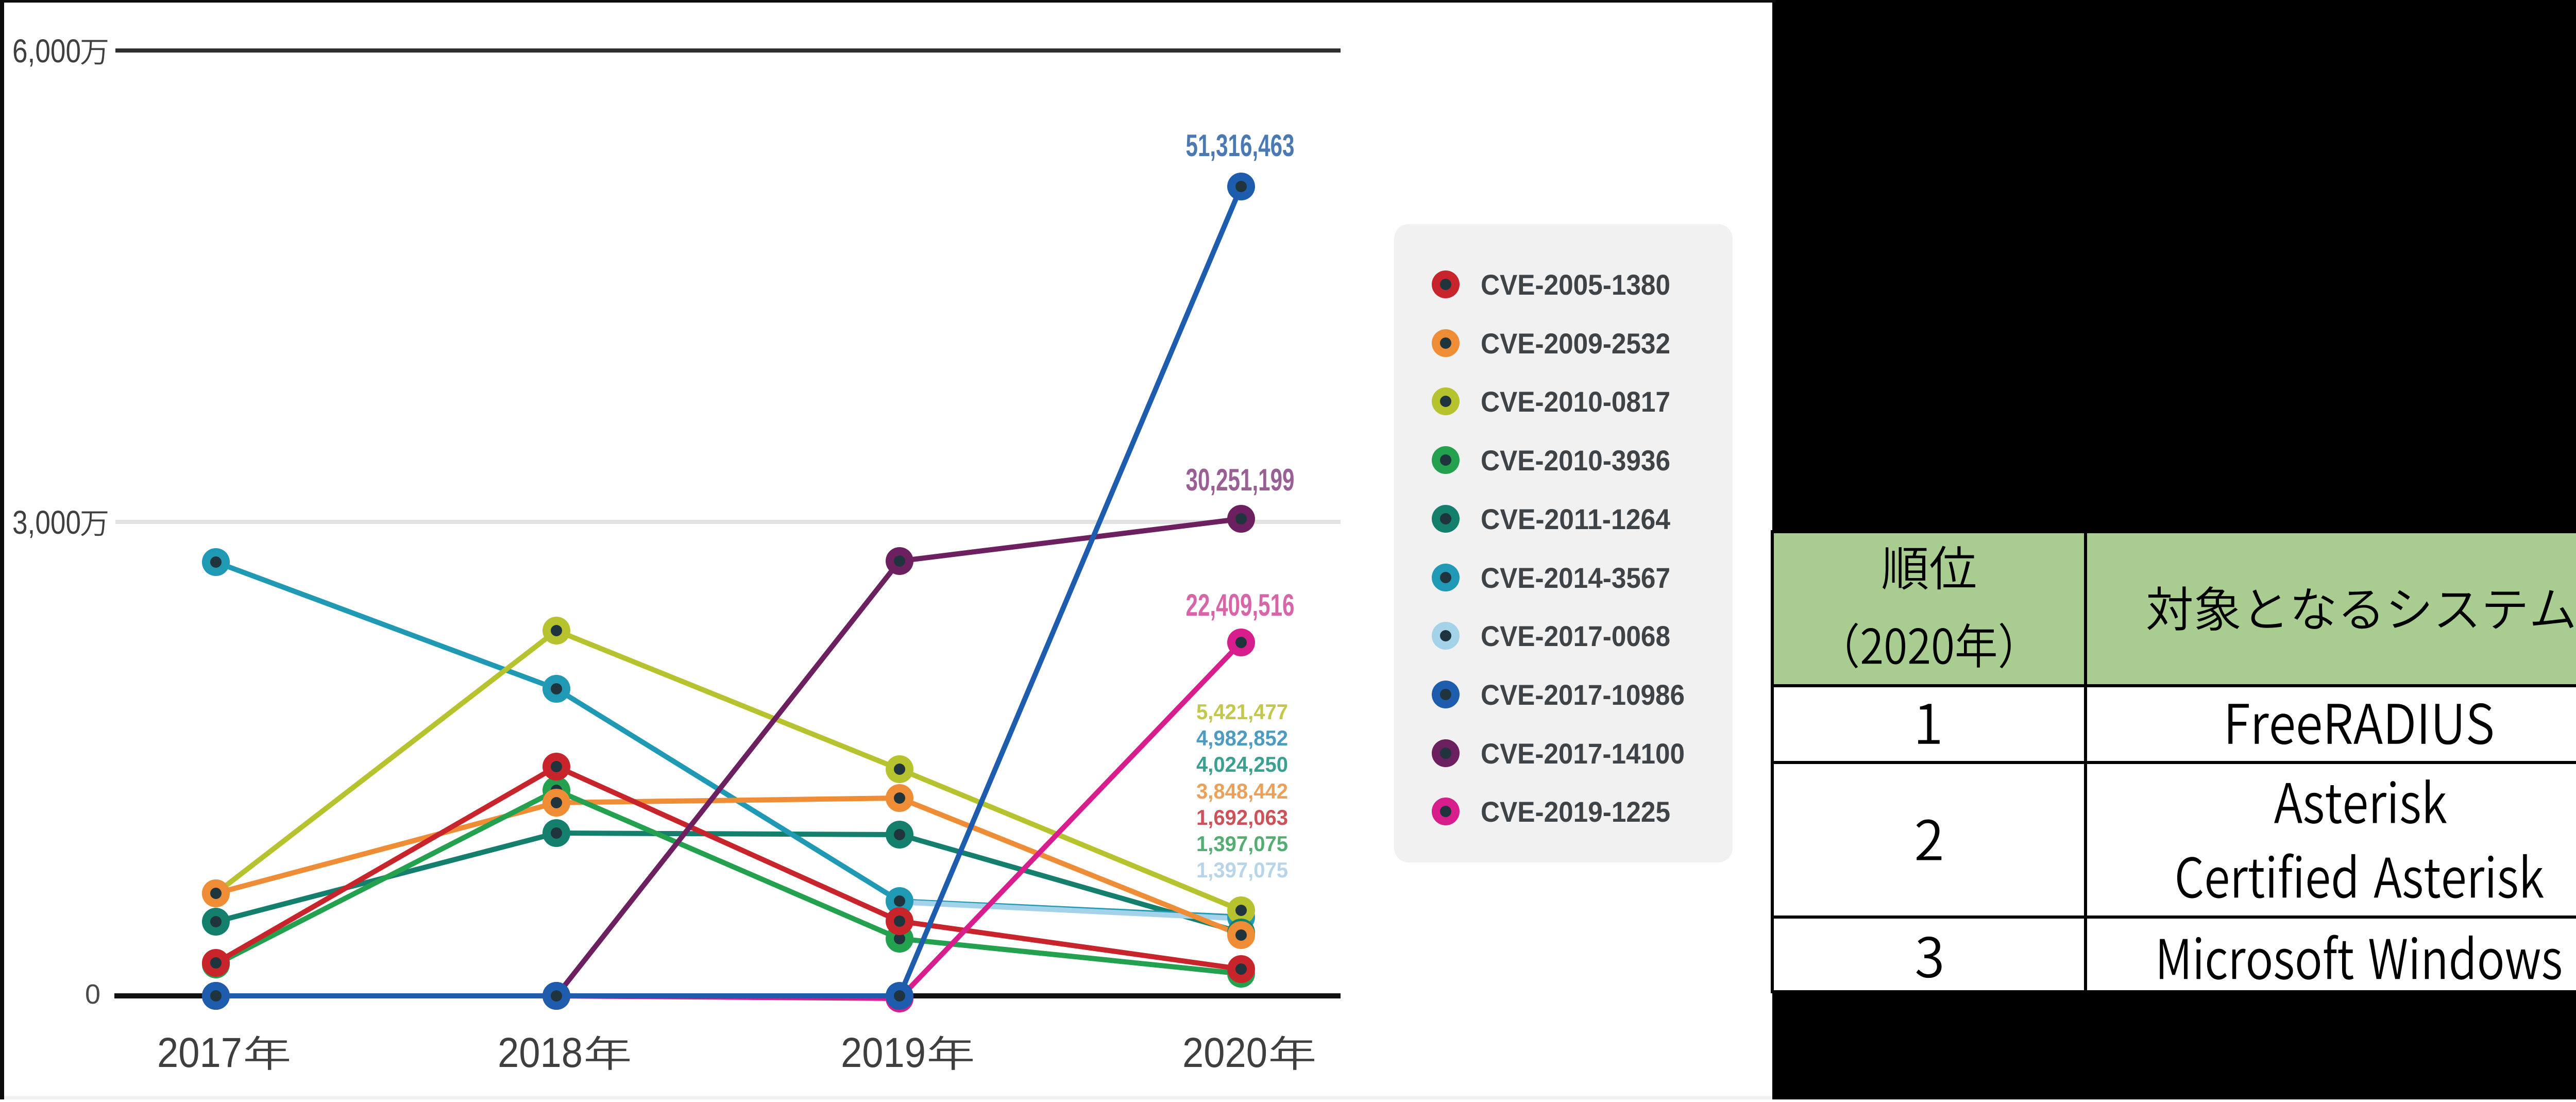  What do you see at coordinates (1242, 712) in the screenshot?
I see `svg-text: 5,421,477` at bounding box center [1242, 712].